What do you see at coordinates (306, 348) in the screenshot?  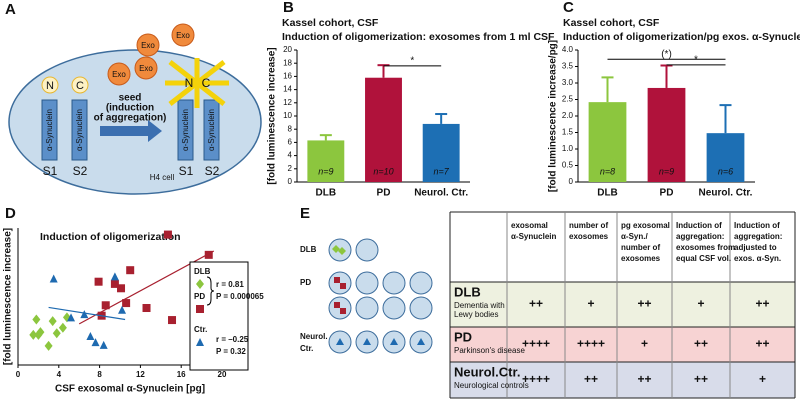 I see `icon-label: Ctr.` at bounding box center [306, 348].